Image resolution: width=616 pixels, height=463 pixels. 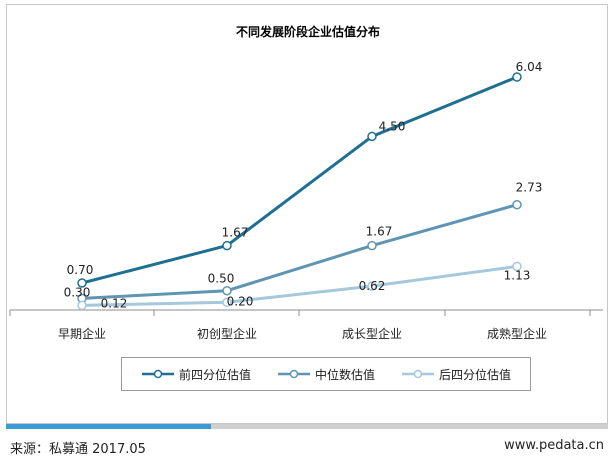 I want to click on series-2-label-3: 1.67, so click(x=379, y=232).